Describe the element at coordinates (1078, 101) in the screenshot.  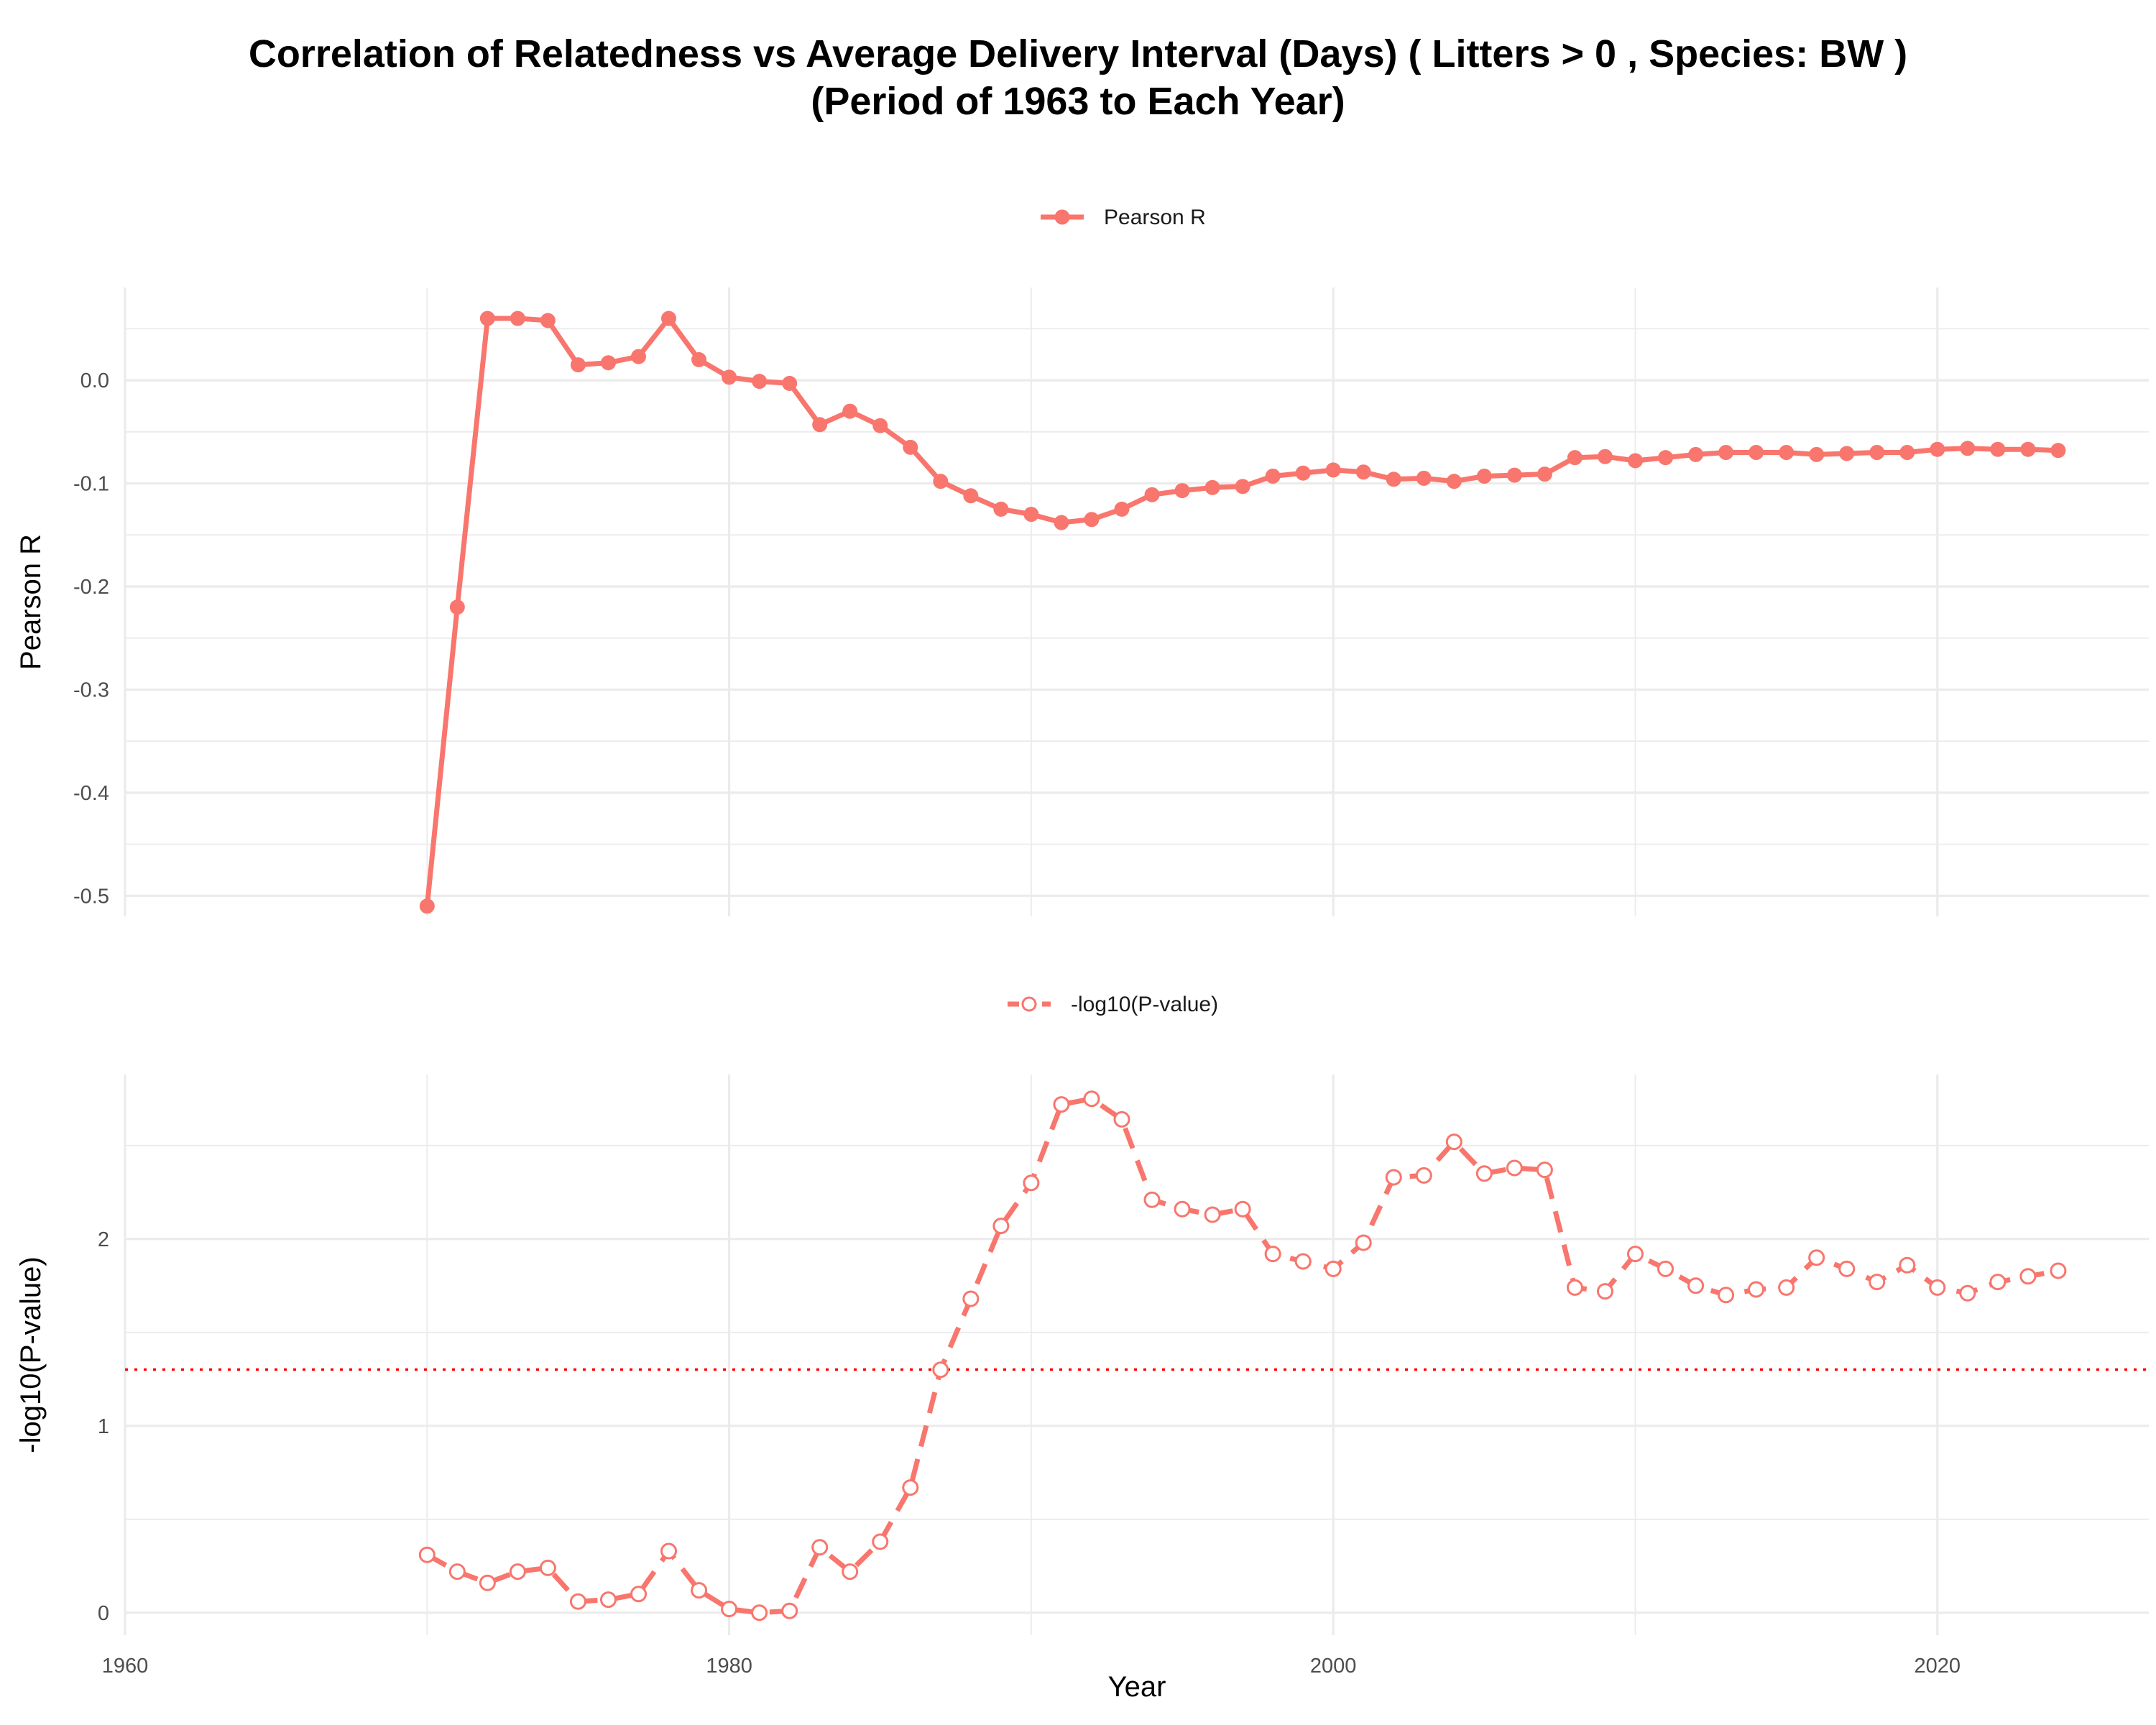
I see `chart-title-line-2: (Period of 1963 to Each Year)` at that location.